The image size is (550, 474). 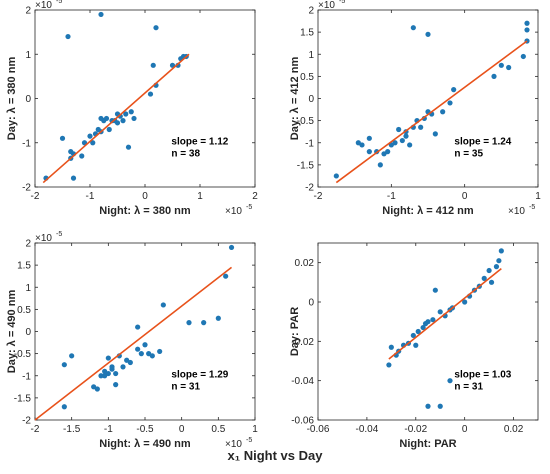 What do you see at coordinates (185, 387) in the screenshot?
I see `n-label: n = 31` at bounding box center [185, 387].